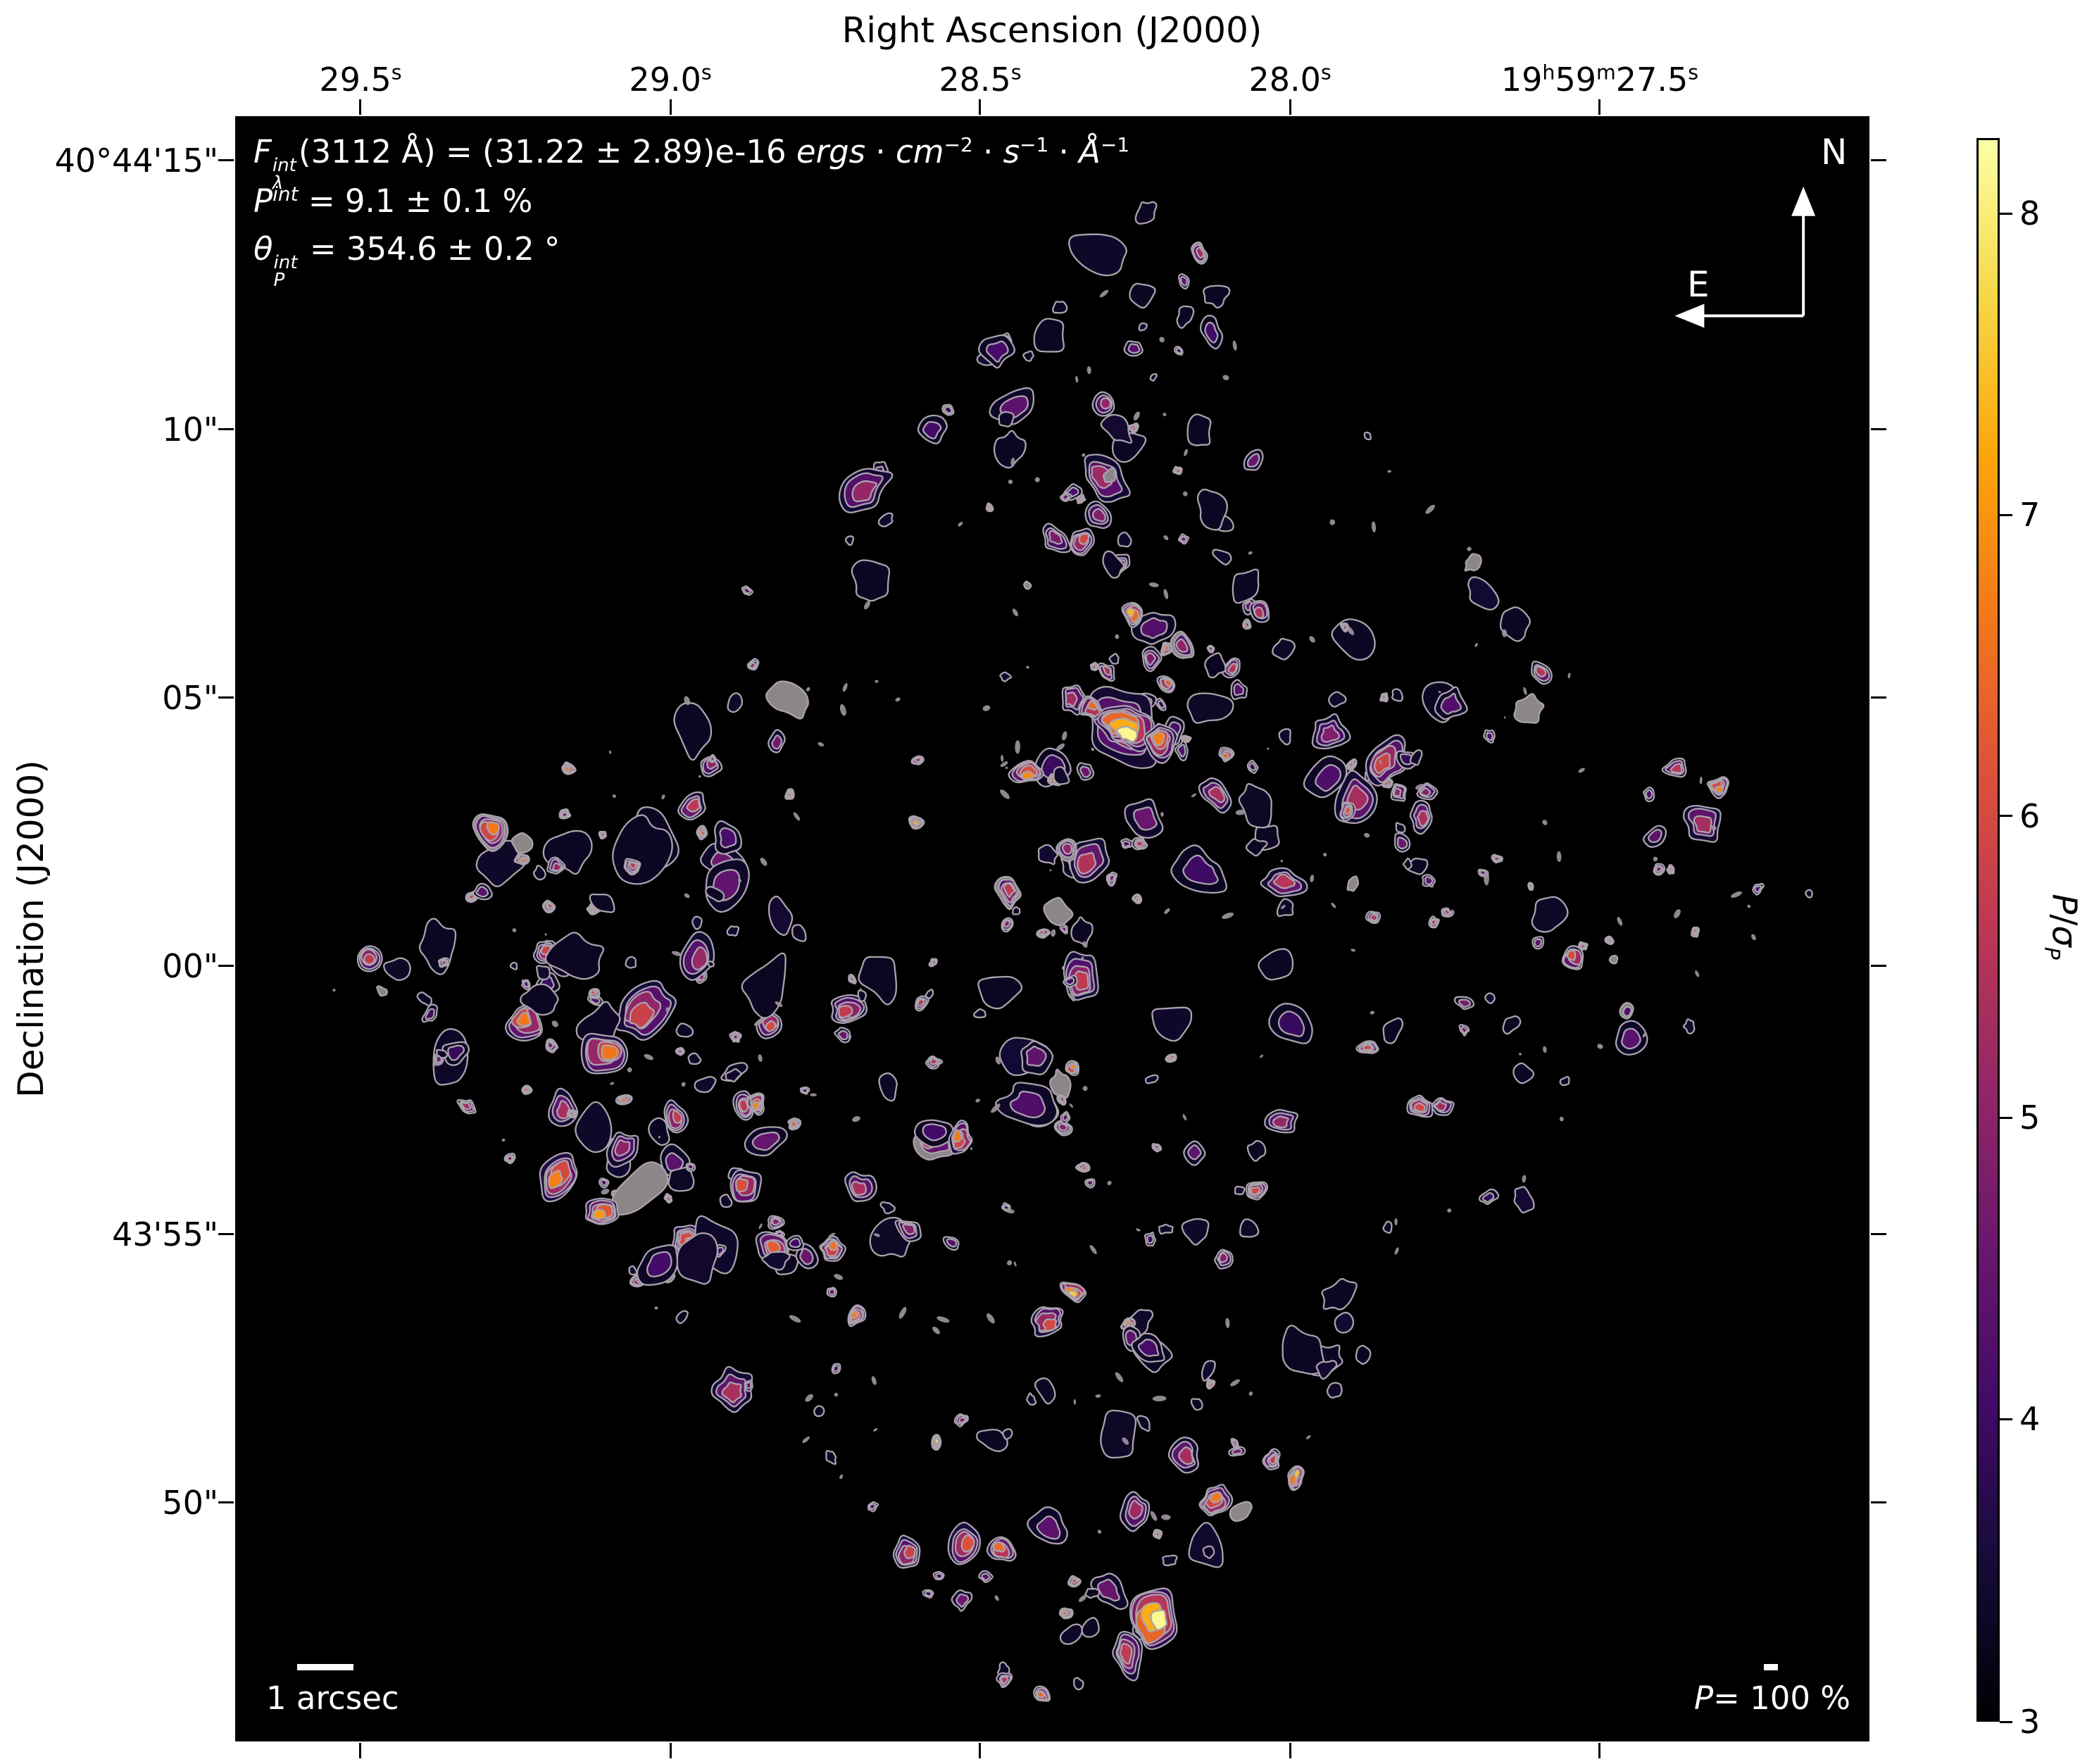 The image size is (2099, 1764). Describe the element at coordinates (670, 107) in the screenshot. I see `x-tick` at that location.